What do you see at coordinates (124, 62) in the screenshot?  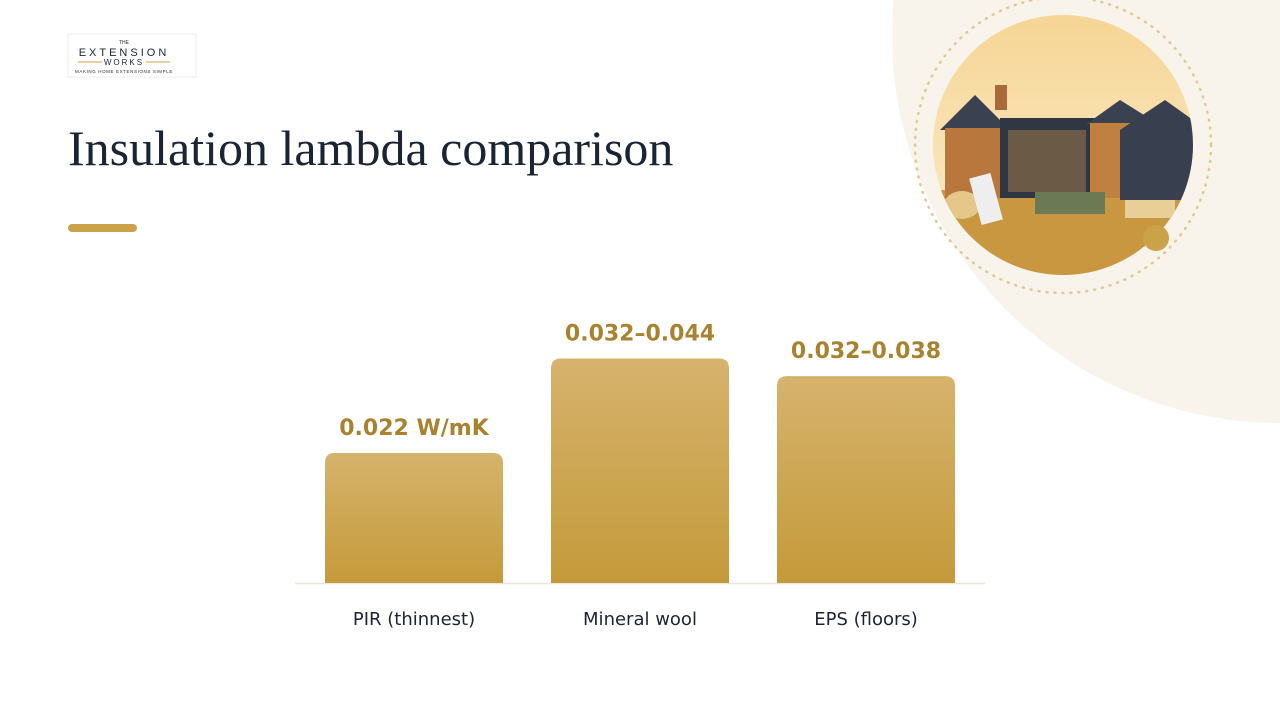 I see `logo-sub: WORKS` at bounding box center [124, 62].